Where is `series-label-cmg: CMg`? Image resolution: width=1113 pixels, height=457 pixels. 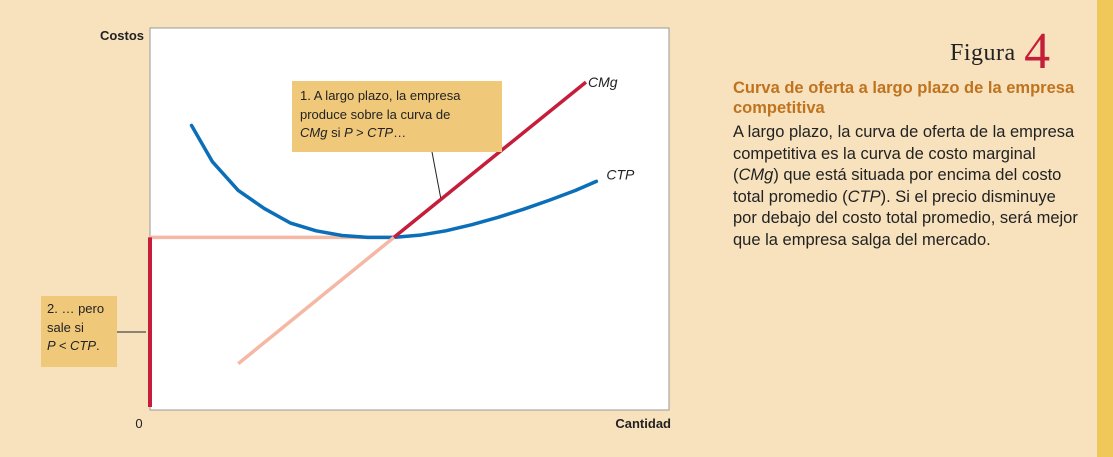 series-label-cmg: CMg is located at coordinates (603, 82).